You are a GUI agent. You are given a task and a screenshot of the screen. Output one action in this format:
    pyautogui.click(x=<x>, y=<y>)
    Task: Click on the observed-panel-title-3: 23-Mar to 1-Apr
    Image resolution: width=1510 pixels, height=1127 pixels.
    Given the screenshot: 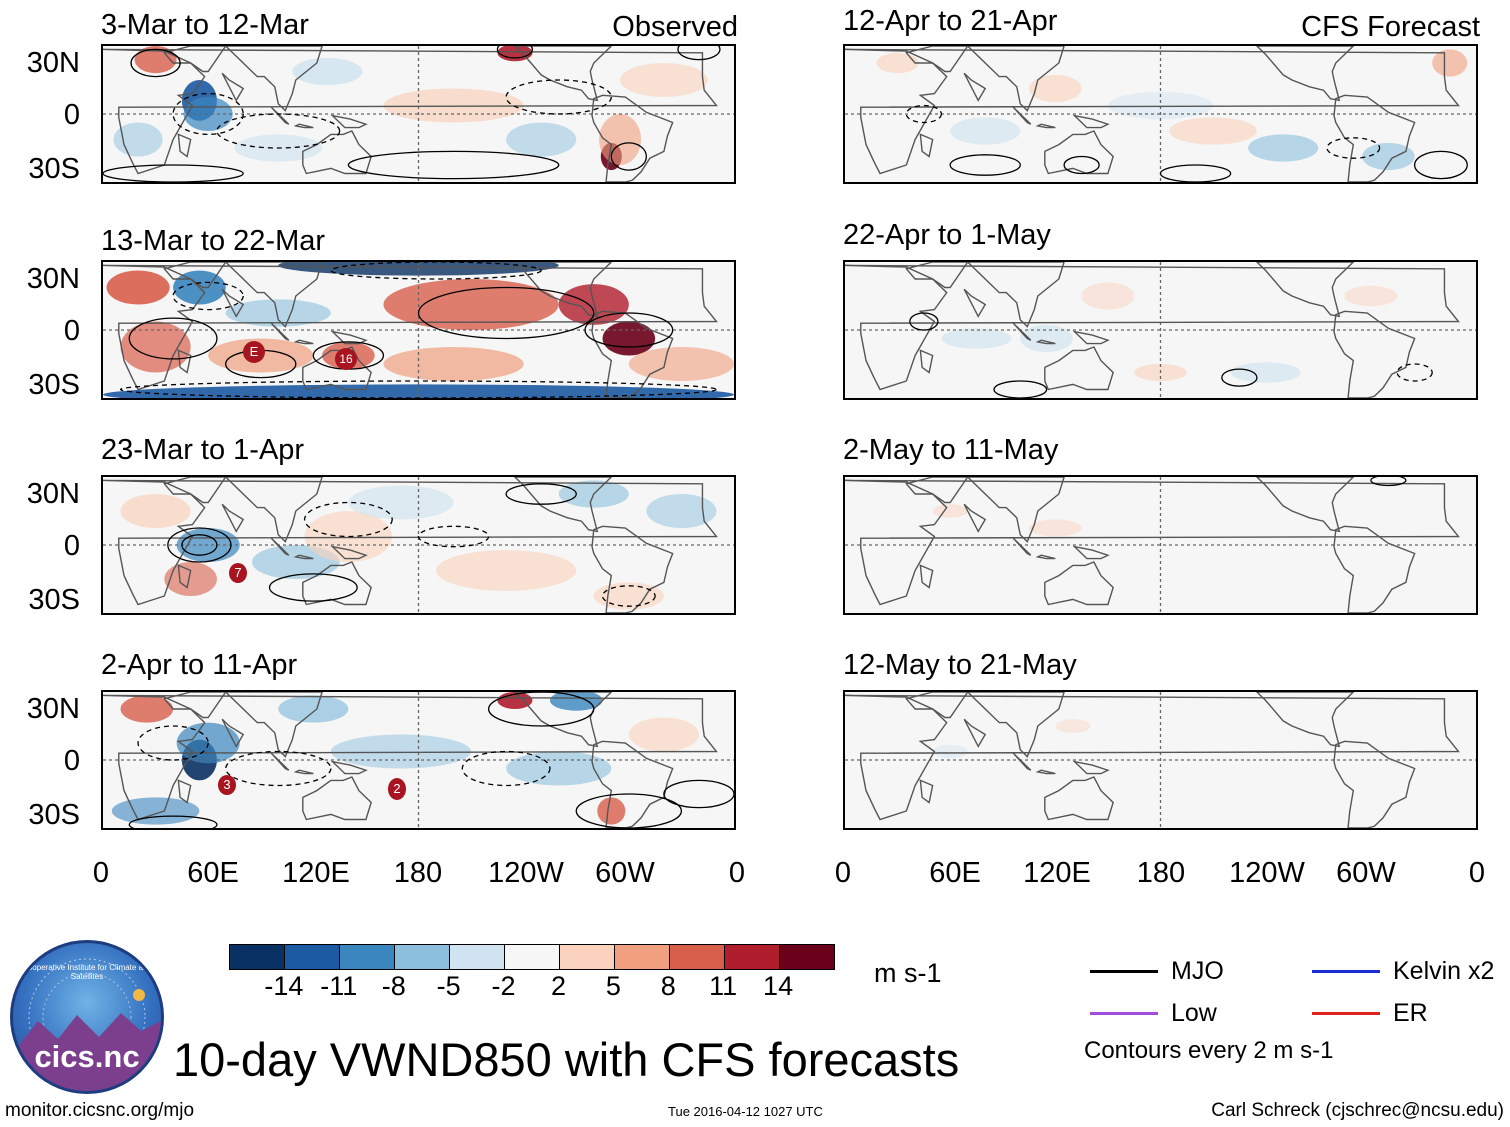 What is the action you would take?
    pyautogui.click(x=203, y=450)
    